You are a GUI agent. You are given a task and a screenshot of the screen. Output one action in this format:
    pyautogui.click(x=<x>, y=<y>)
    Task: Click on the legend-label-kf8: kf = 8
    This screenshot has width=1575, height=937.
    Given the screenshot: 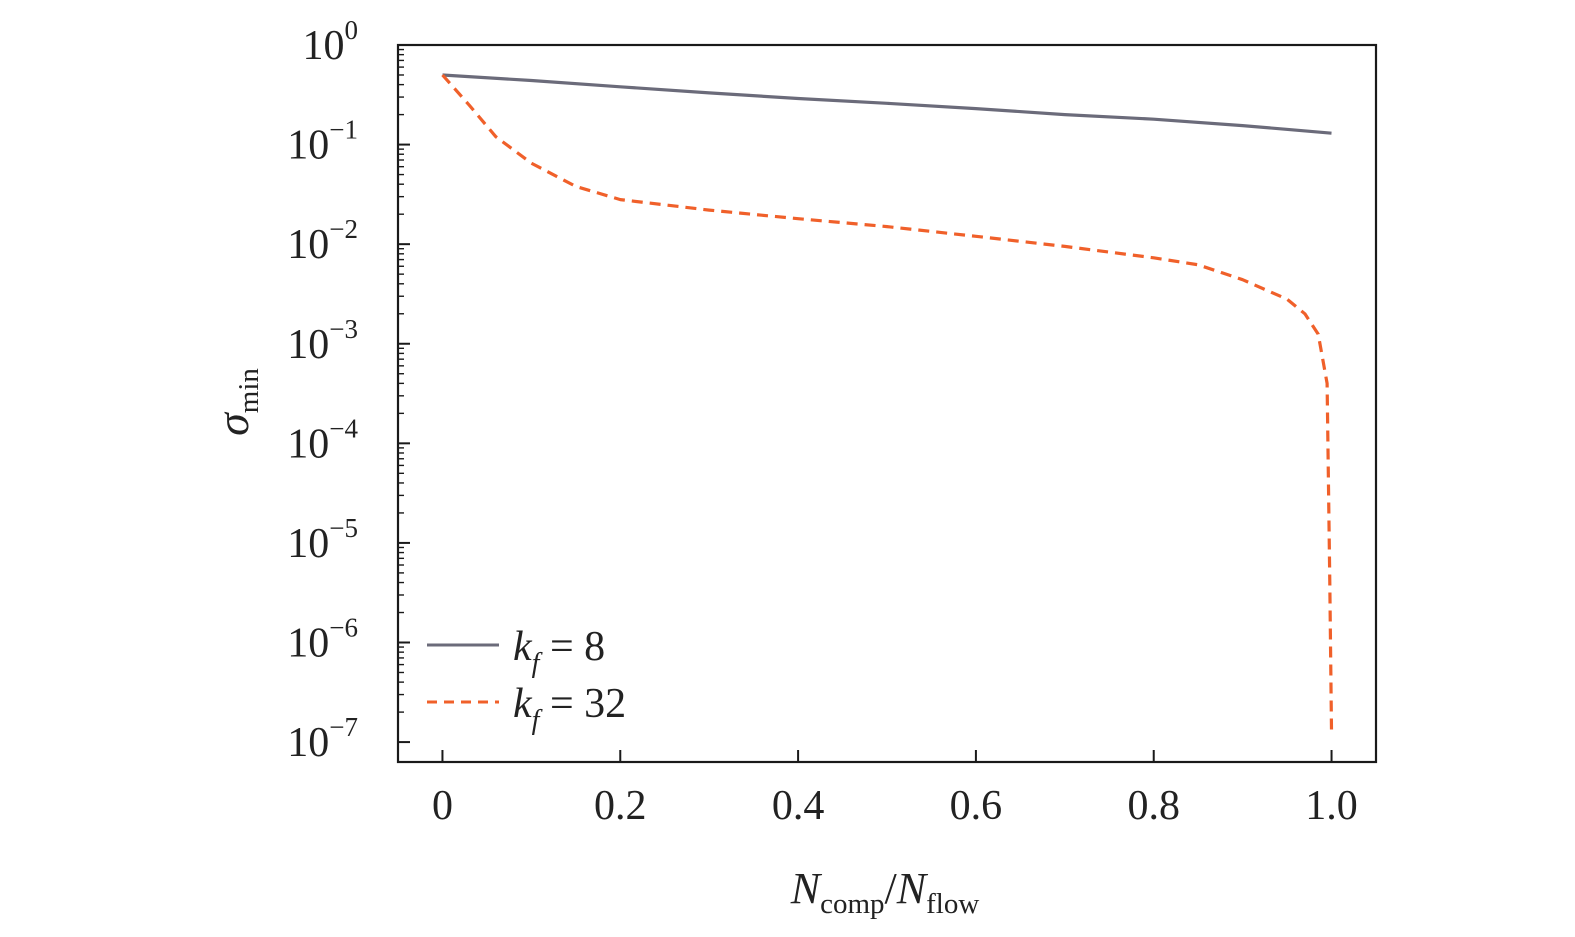 What is the action you would take?
    pyautogui.click(x=559, y=651)
    